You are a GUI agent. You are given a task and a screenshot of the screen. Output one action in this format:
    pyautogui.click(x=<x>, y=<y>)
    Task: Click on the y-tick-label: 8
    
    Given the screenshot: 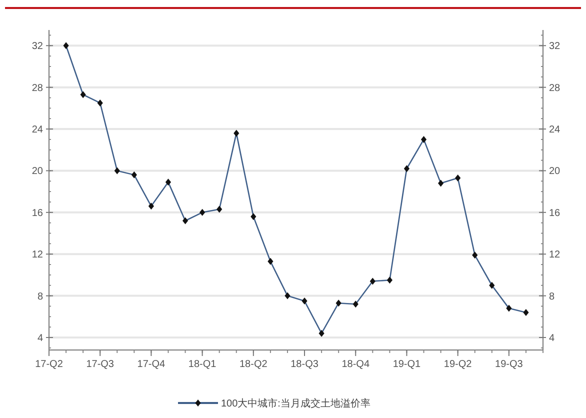 What is the action you would take?
    pyautogui.click(x=40, y=296)
    